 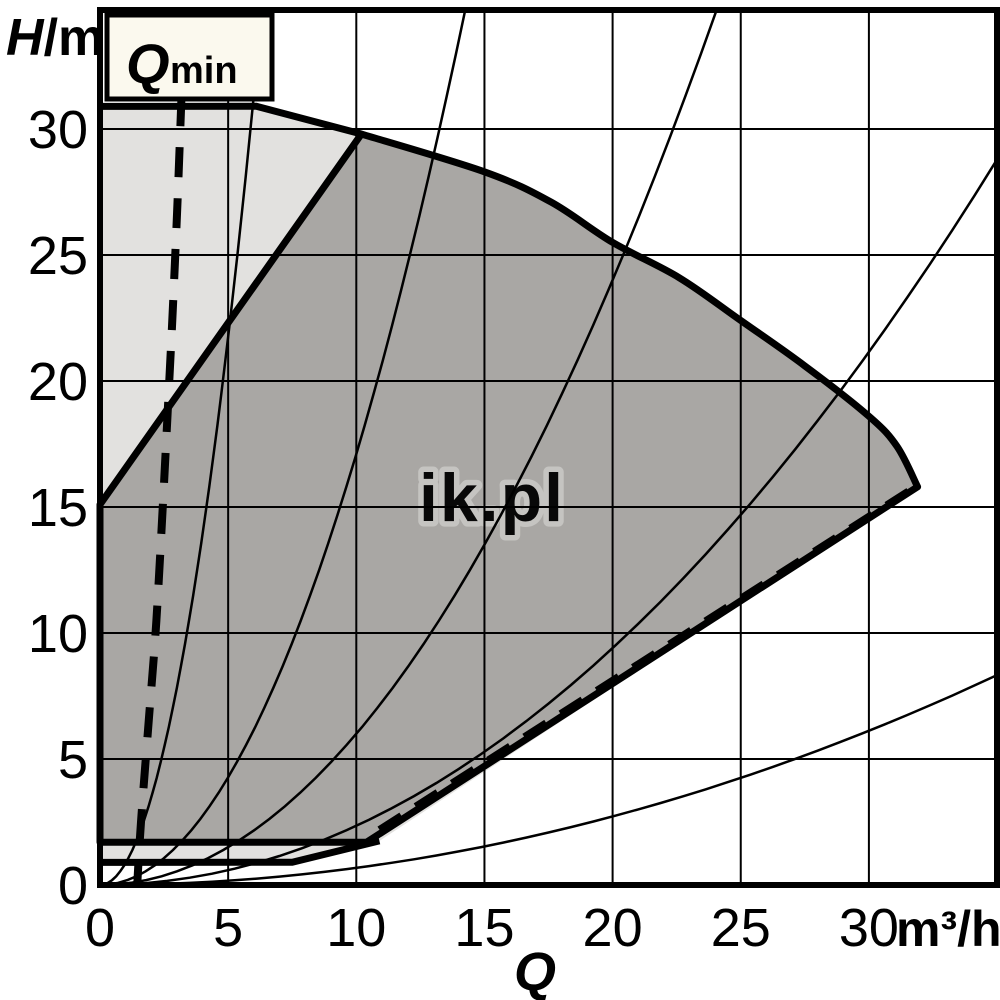 I want to click on x-tick-label-25: 25, so click(x=741, y=928).